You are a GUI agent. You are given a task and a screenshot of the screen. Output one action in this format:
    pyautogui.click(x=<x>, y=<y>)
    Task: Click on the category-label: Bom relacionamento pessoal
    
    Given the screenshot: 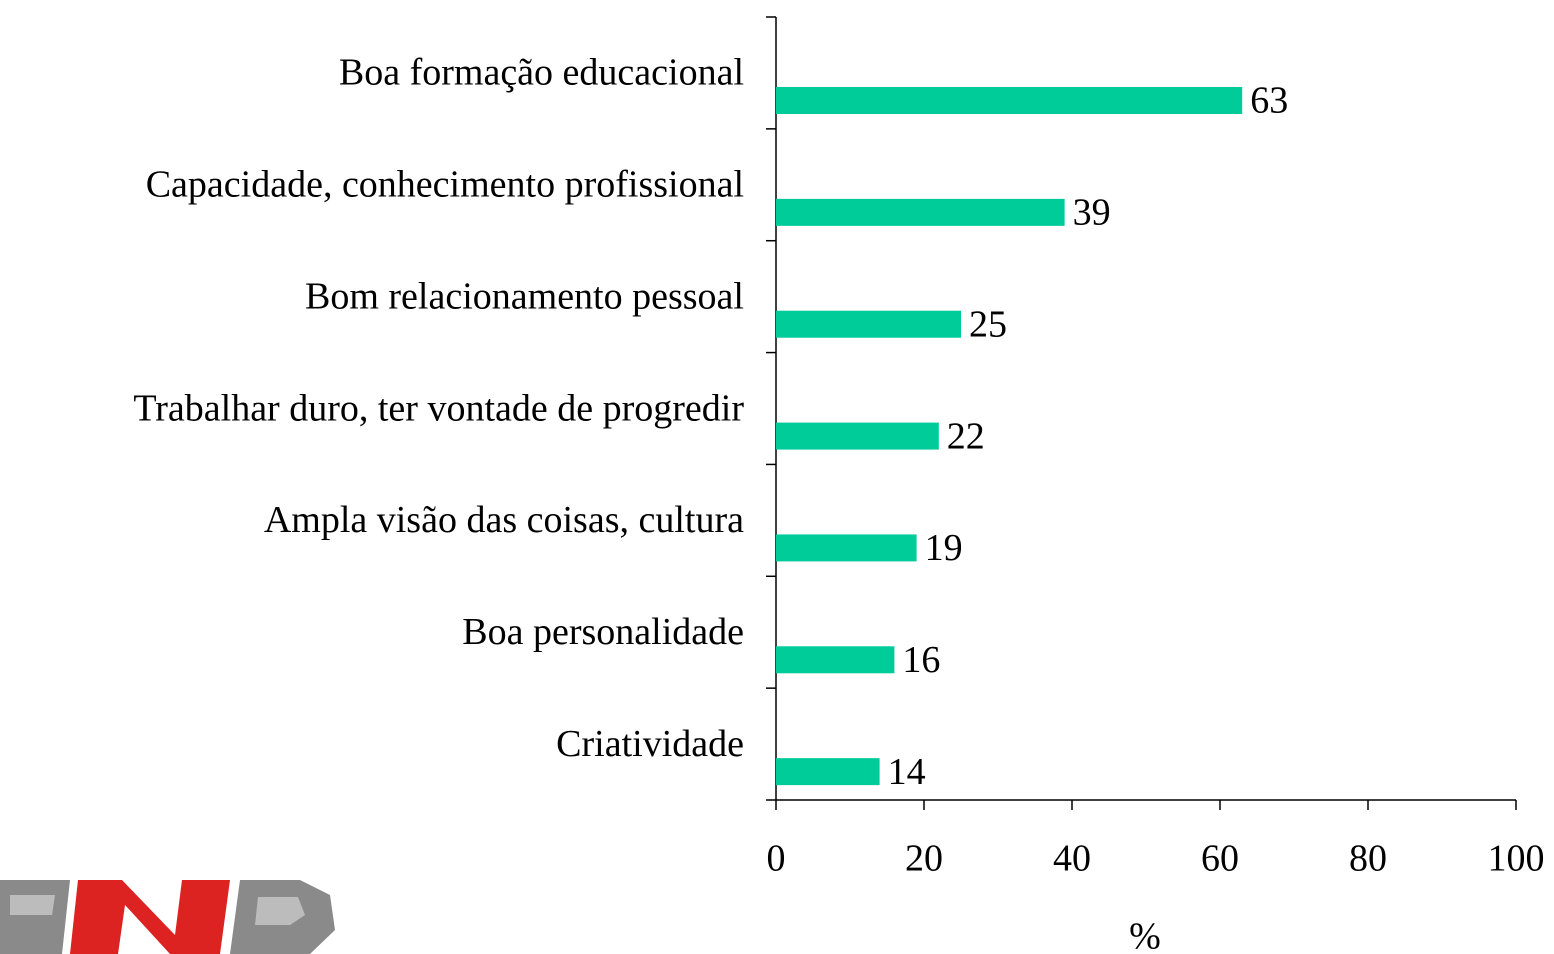 What is the action you would take?
    pyautogui.click(x=524, y=296)
    